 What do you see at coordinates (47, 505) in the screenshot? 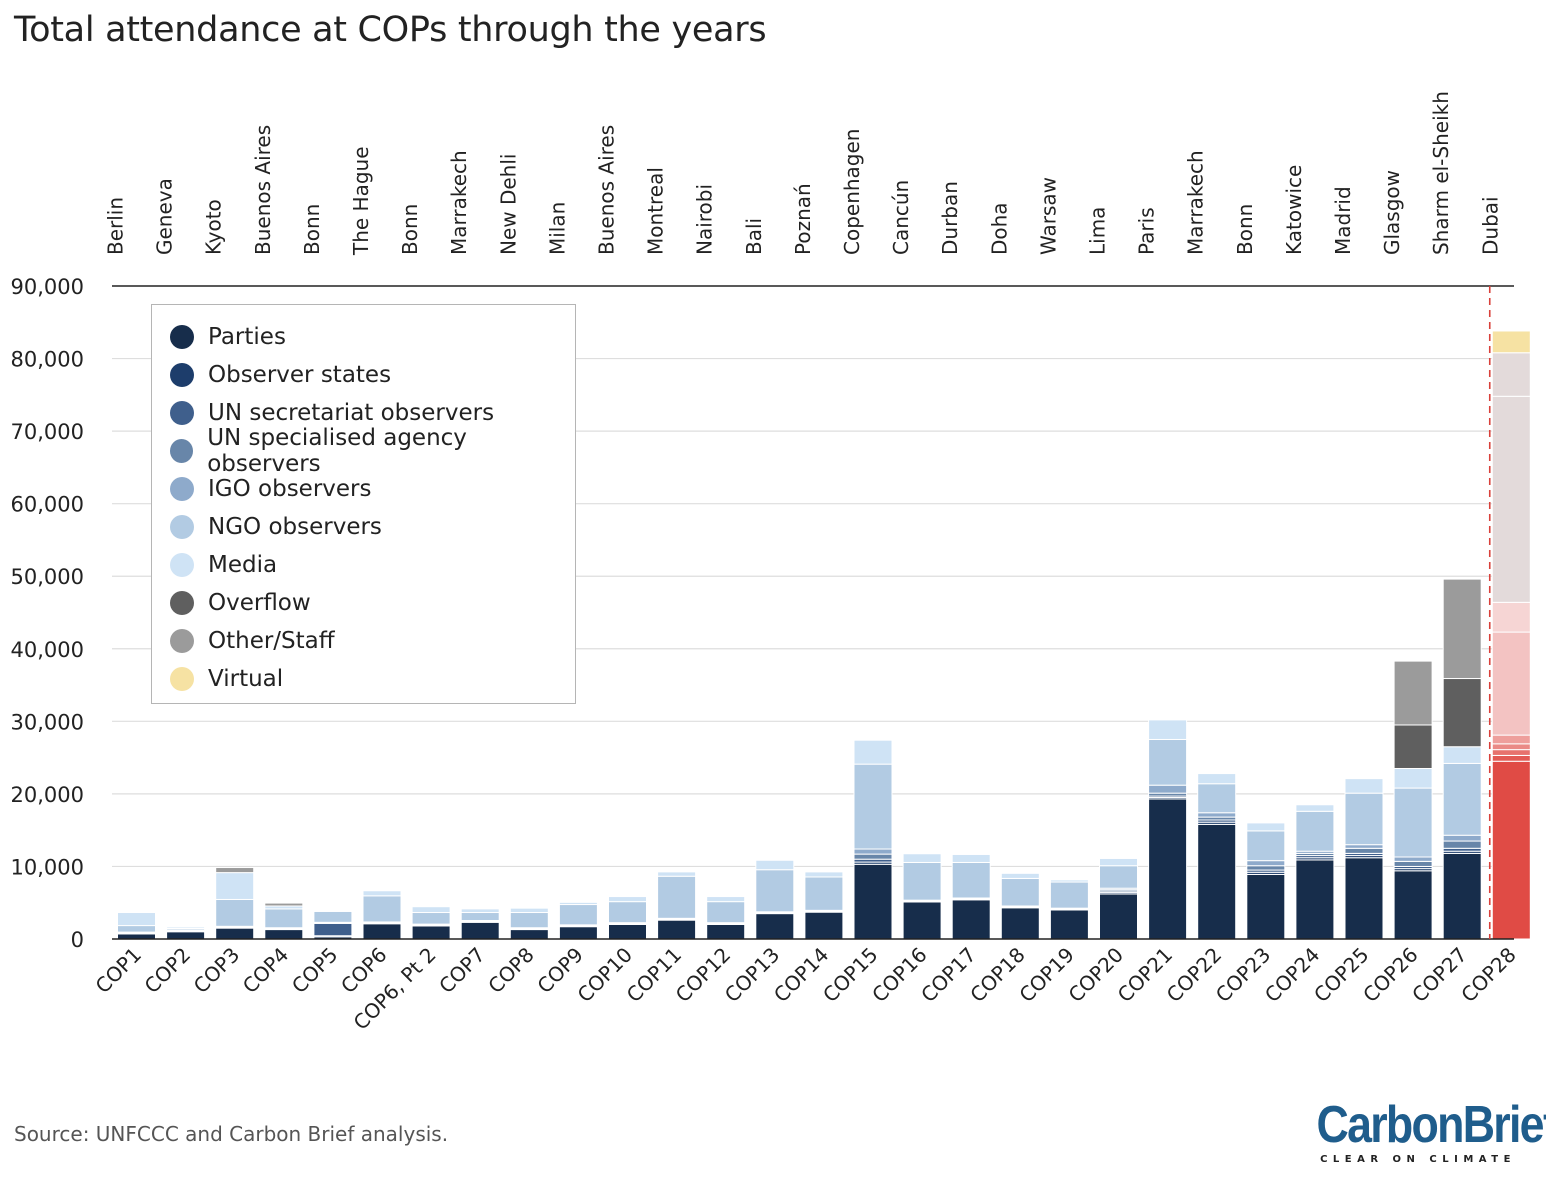
I see `y-tick-label: 60,000` at bounding box center [47, 505].